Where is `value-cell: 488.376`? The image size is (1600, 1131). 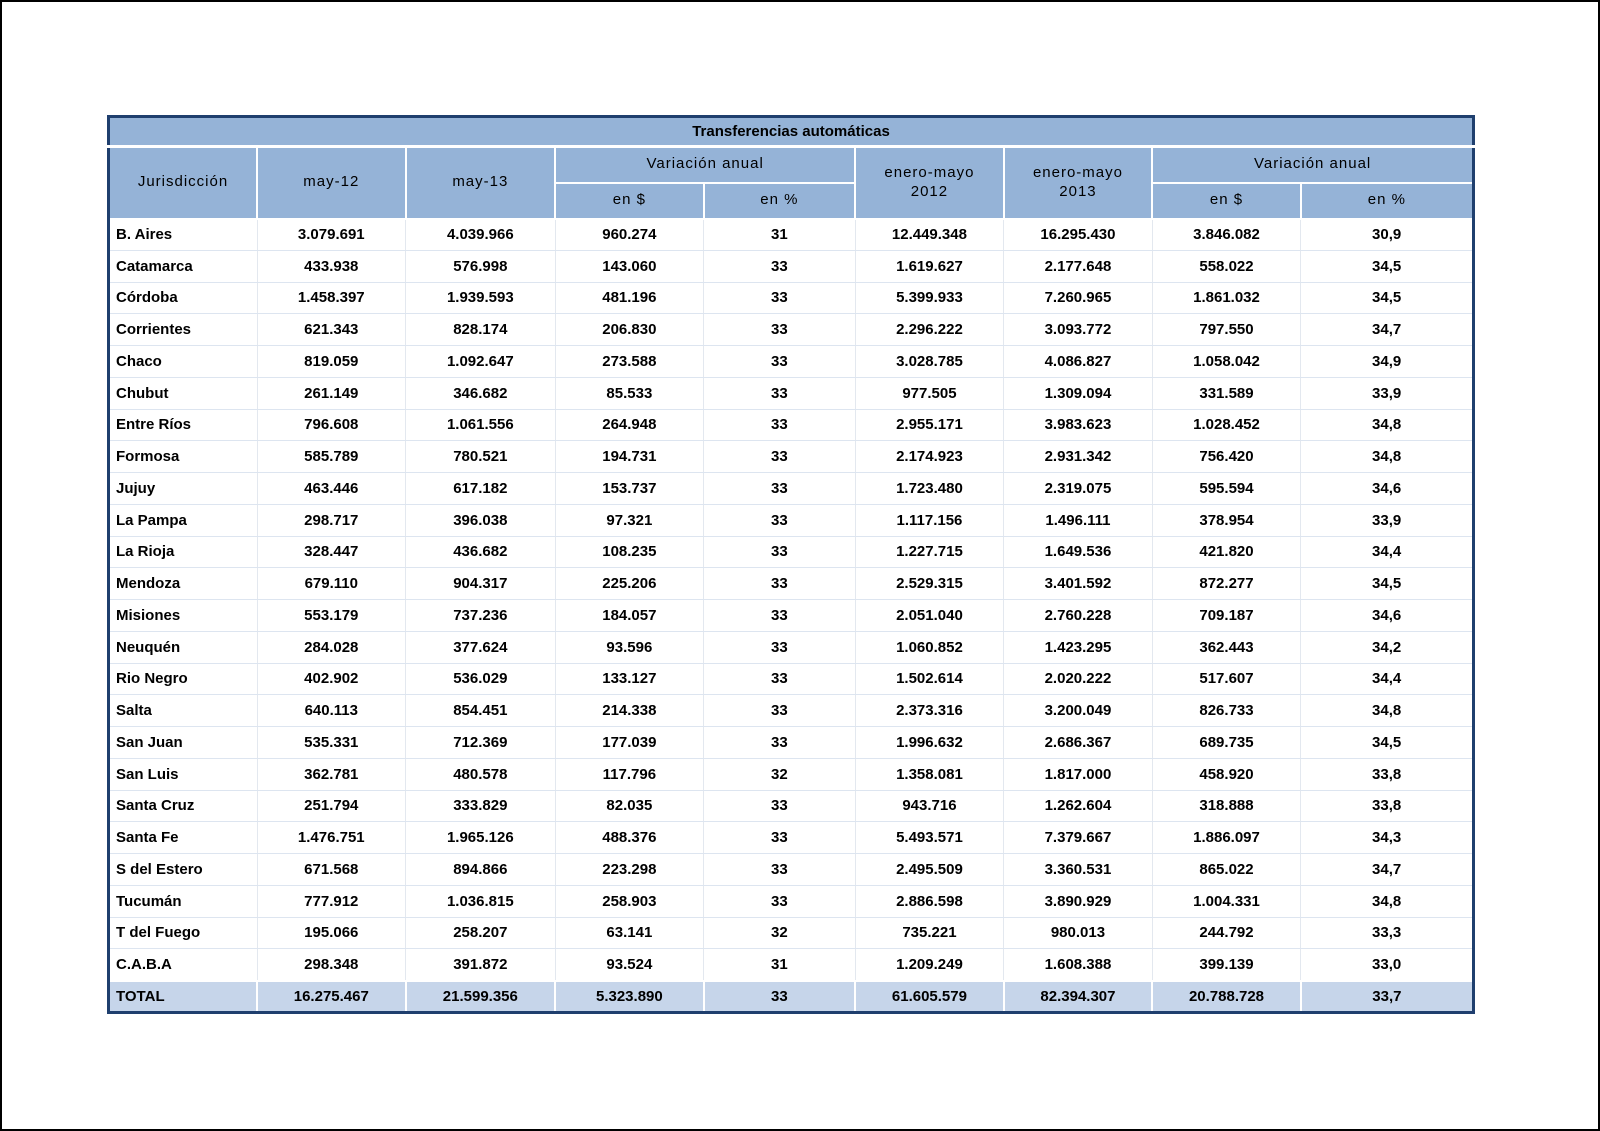 value-cell: 488.376 is located at coordinates (629, 837).